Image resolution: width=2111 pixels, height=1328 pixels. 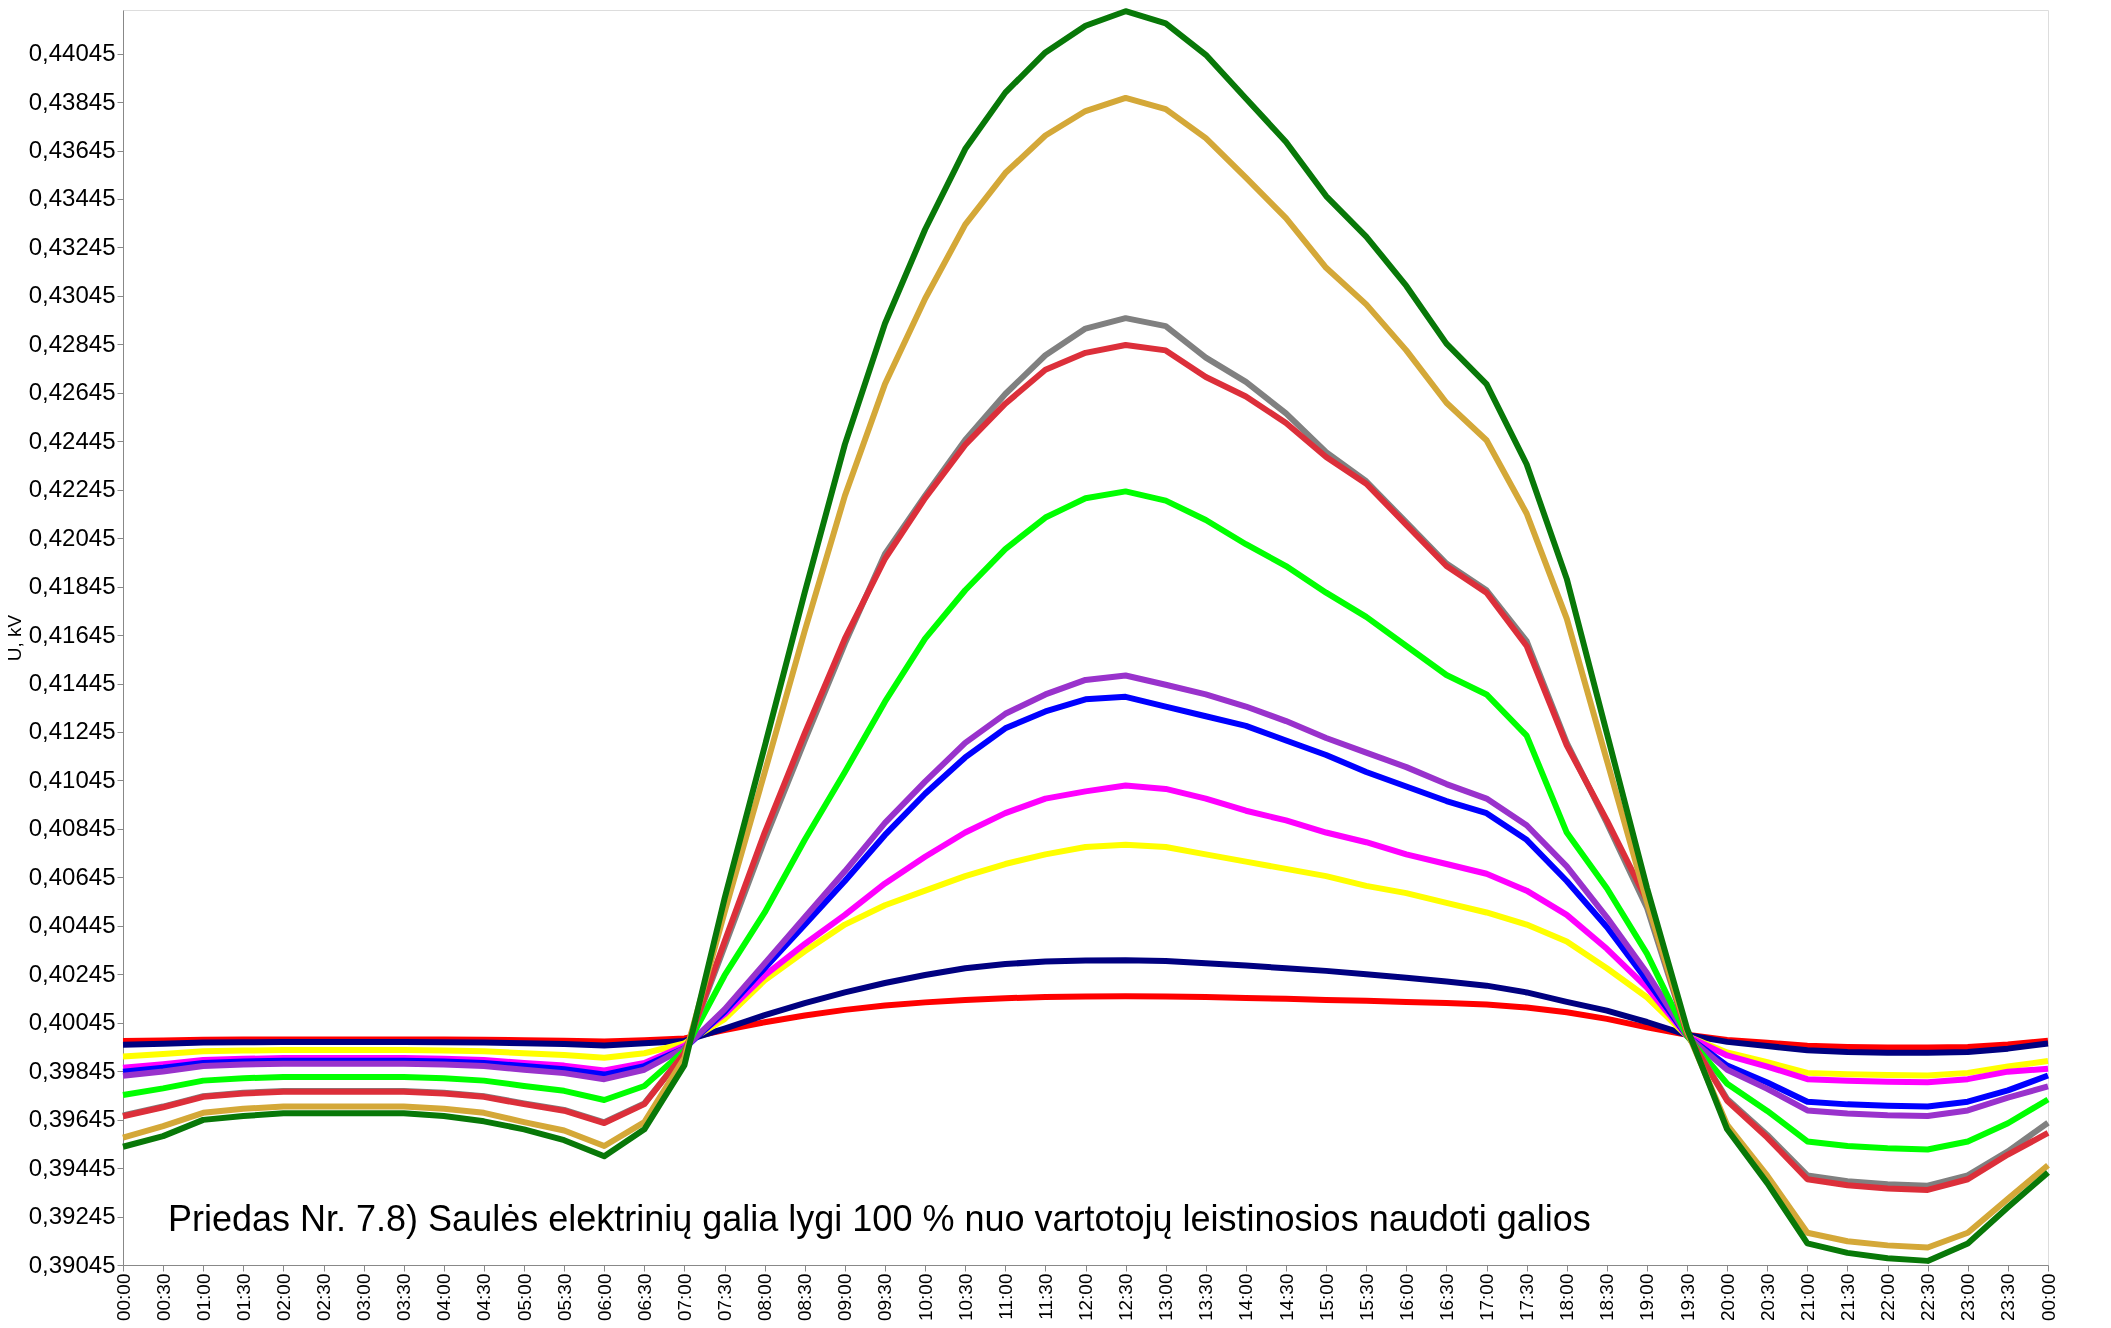 What do you see at coordinates (2048, 1297) in the screenshot?
I see `x-tick-label: 00:00` at bounding box center [2048, 1297].